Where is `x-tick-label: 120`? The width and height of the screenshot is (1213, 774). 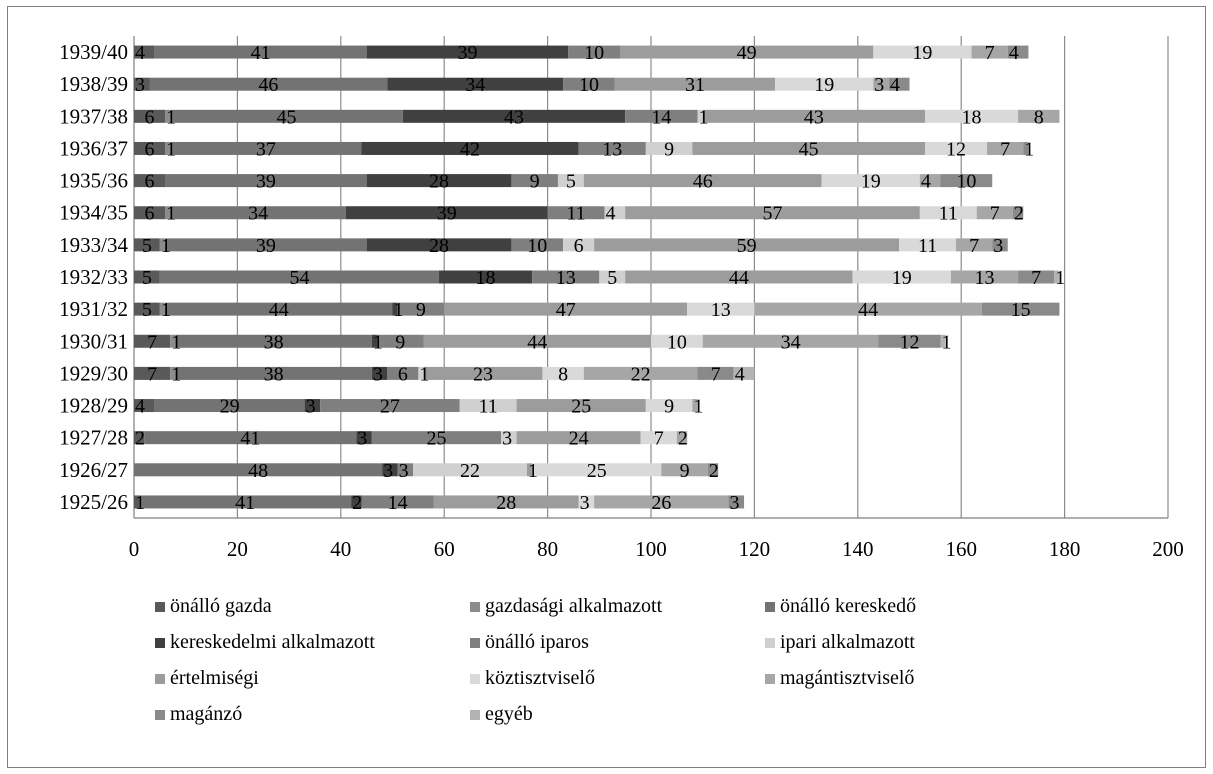
x-tick-label: 120 is located at coordinates (755, 549).